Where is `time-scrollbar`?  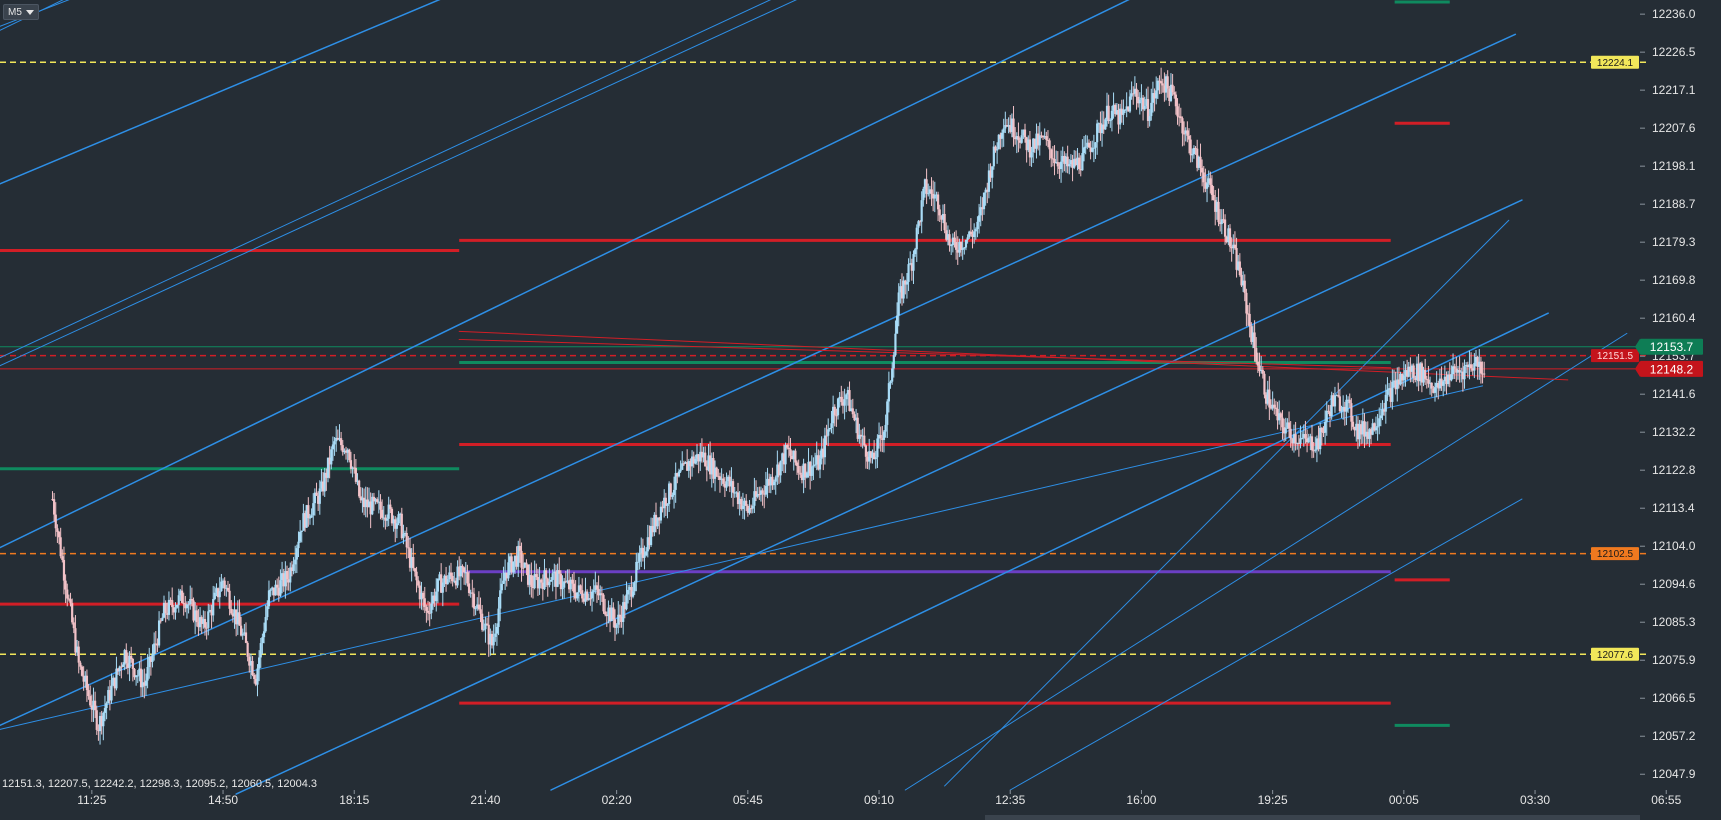
time-scrollbar is located at coordinates (1312, 817).